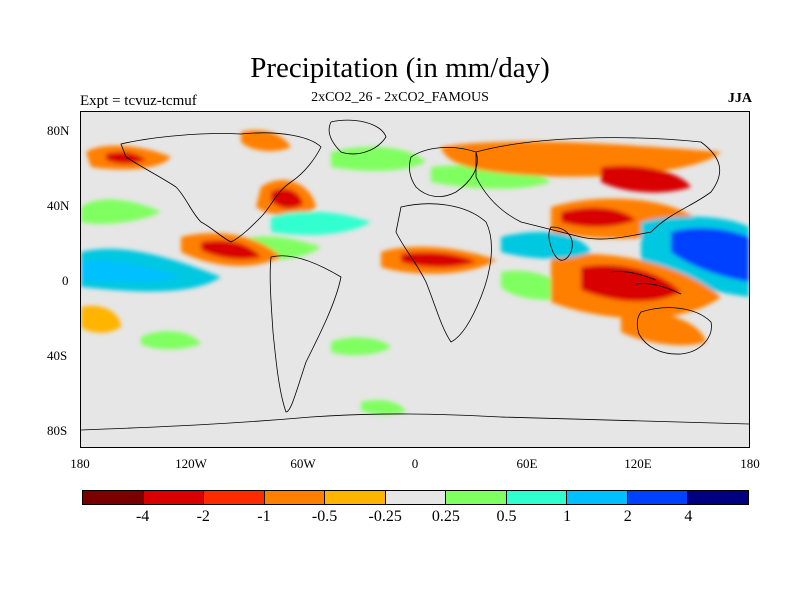 This screenshot has width=800, height=600. I want to click on australia-outline, so click(674, 331).